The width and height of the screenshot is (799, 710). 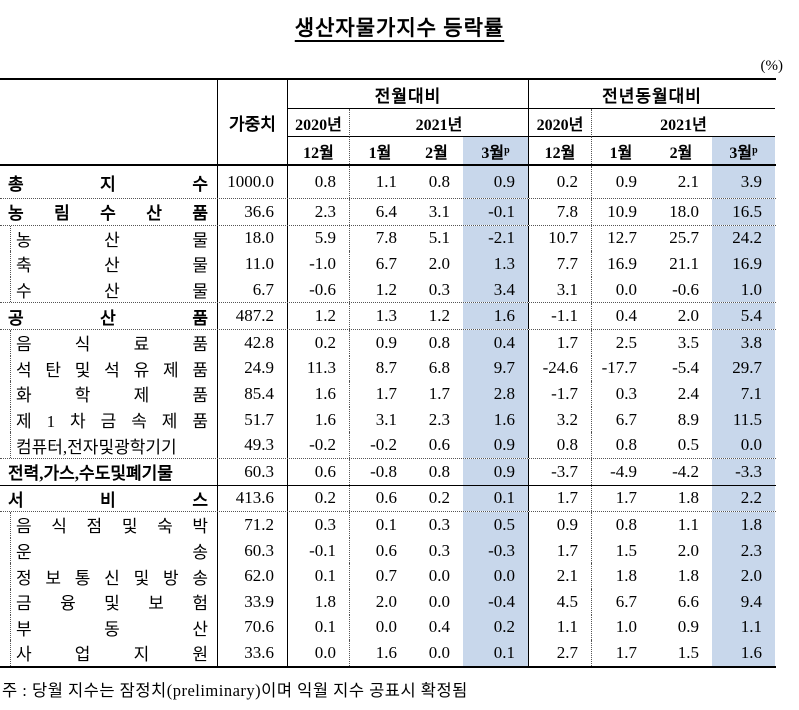 What do you see at coordinates (112, 629) in the screenshot?
I see `row-label-text: 부 동 산` at bounding box center [112, 629].